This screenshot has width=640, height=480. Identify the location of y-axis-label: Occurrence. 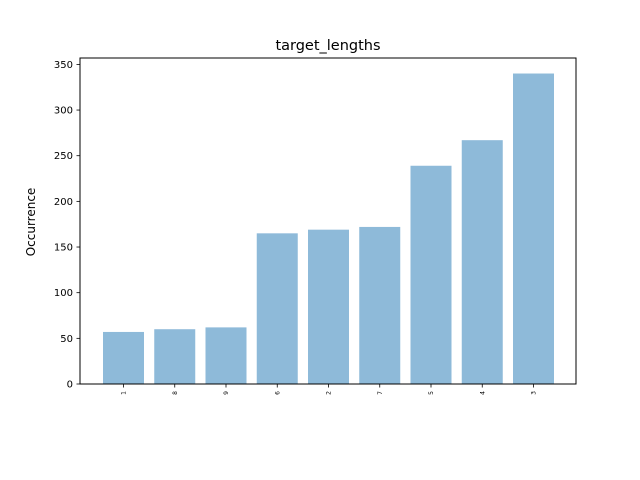
(31, 222).